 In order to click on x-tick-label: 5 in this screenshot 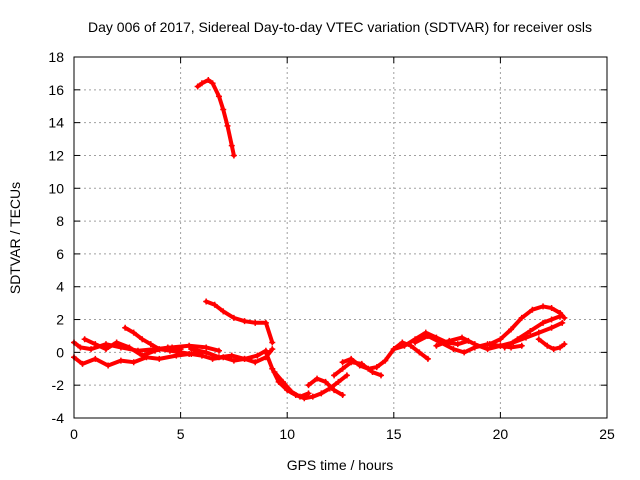, I will do `click(181, 434)`.